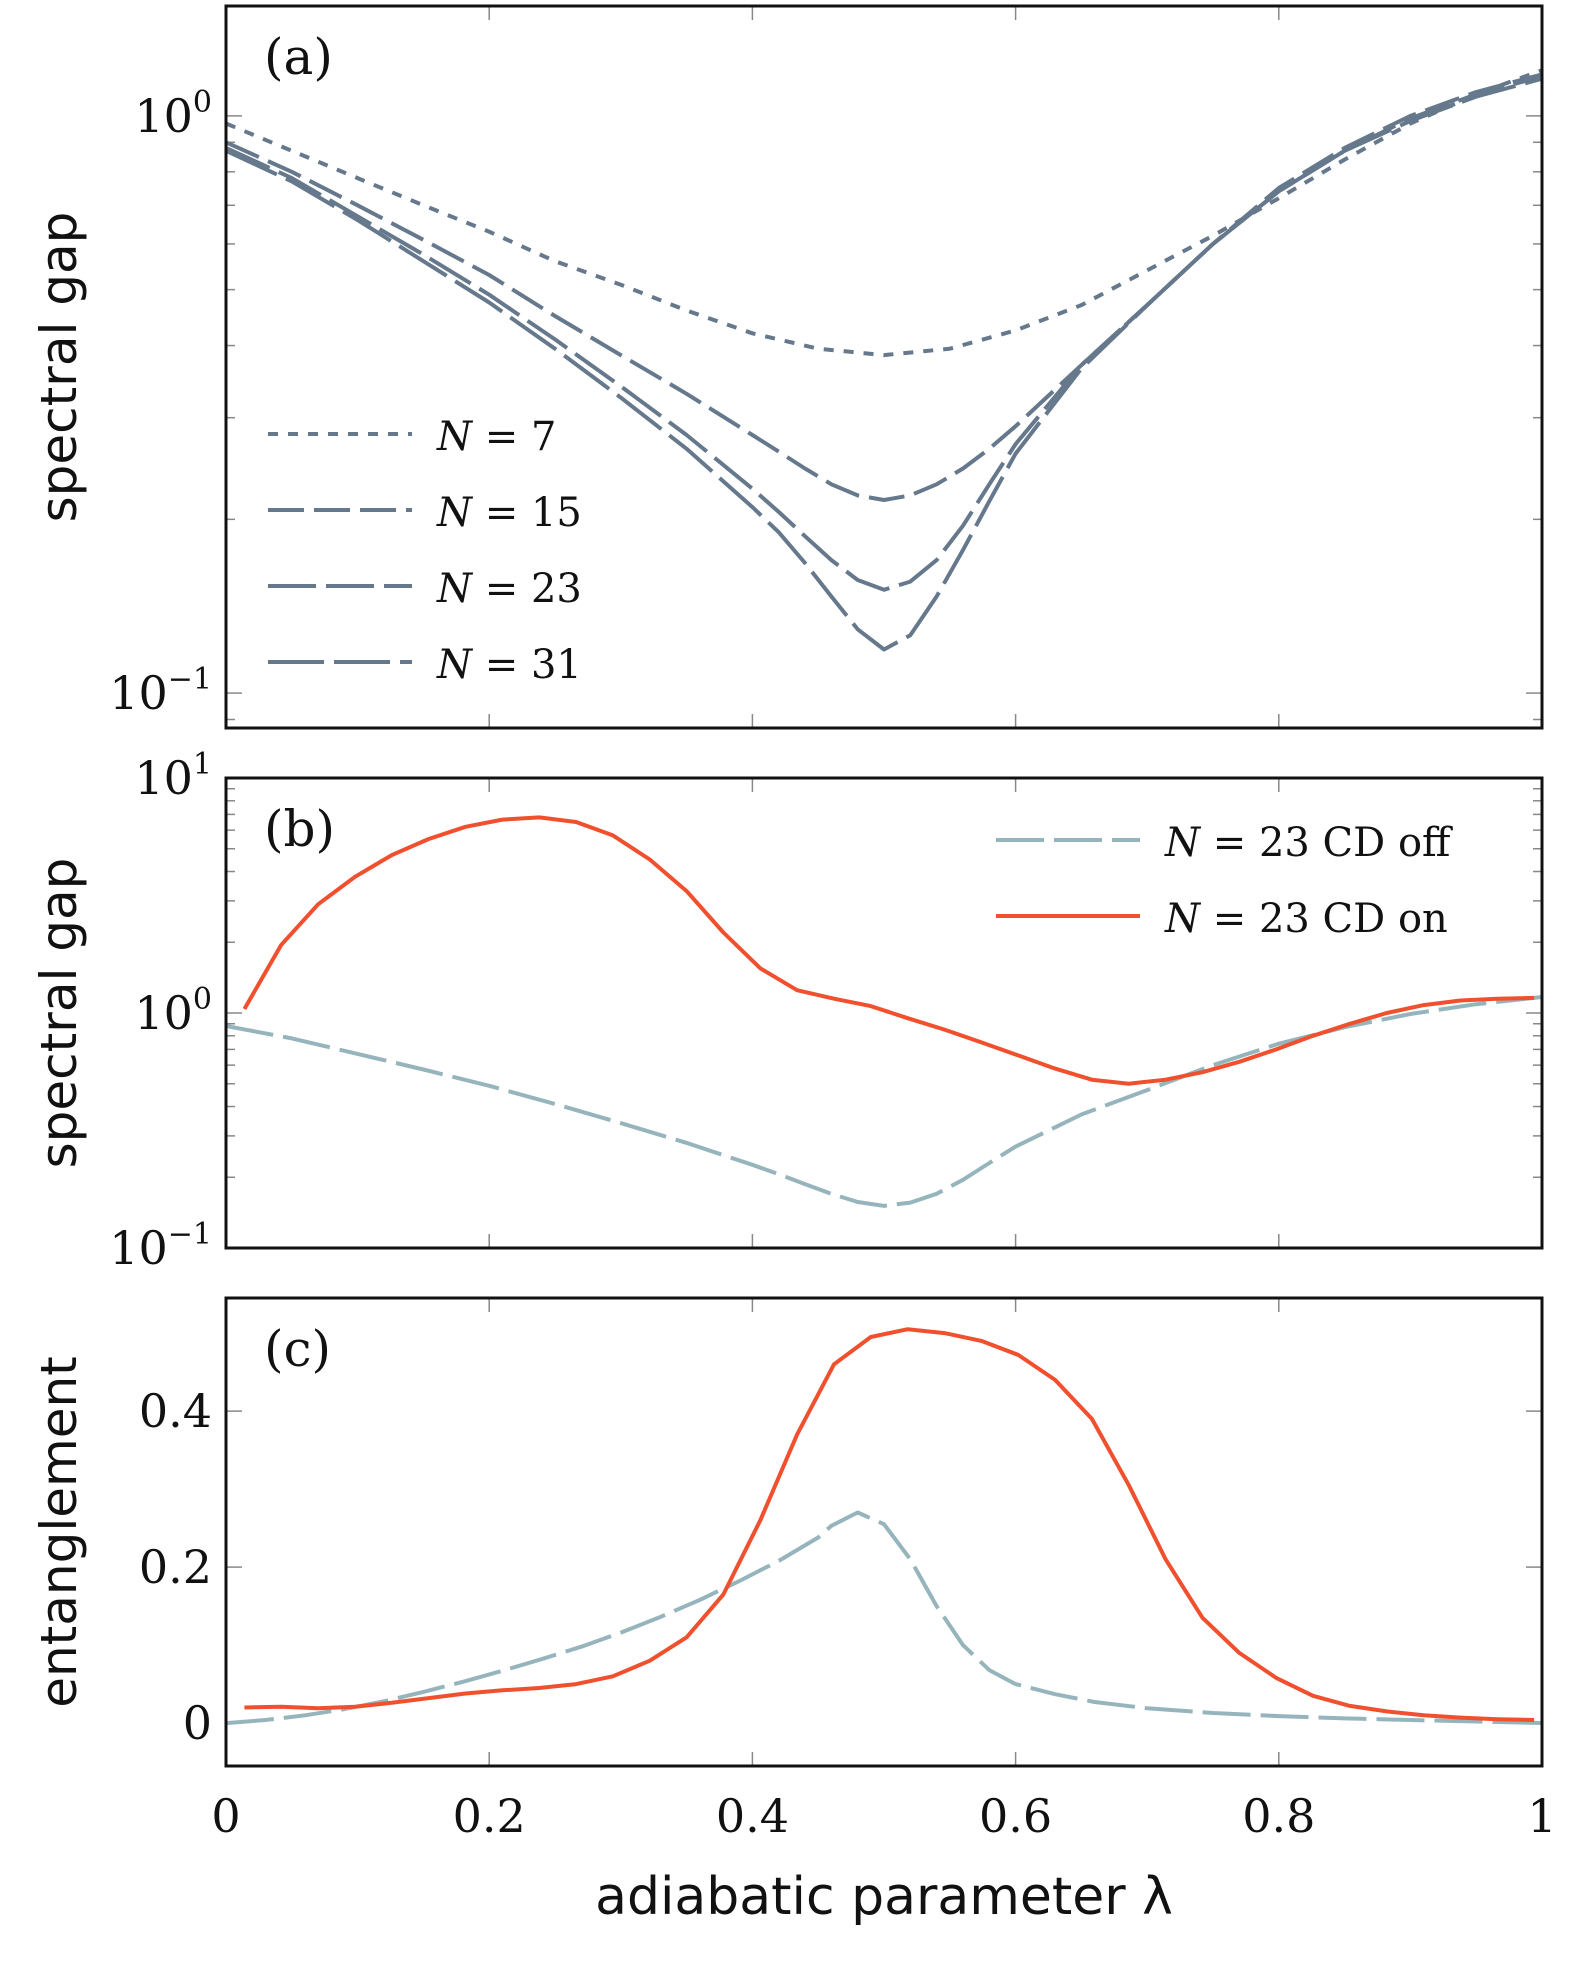  I want to click on legend-label: N = 23 CD off, so click(1308, 843).